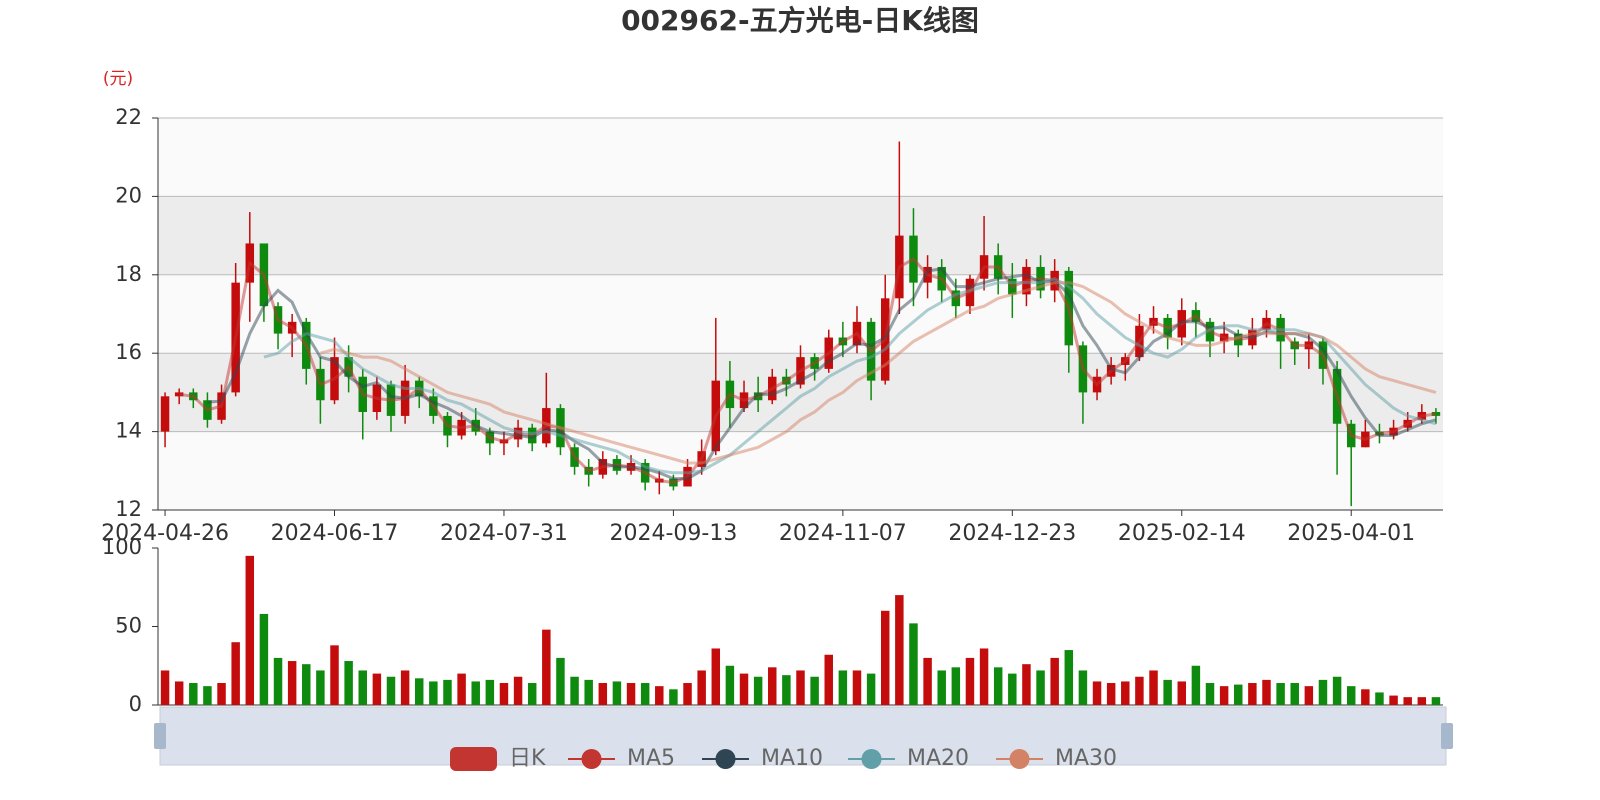  I want to click on legend-label: MA5, so click(651, 758).